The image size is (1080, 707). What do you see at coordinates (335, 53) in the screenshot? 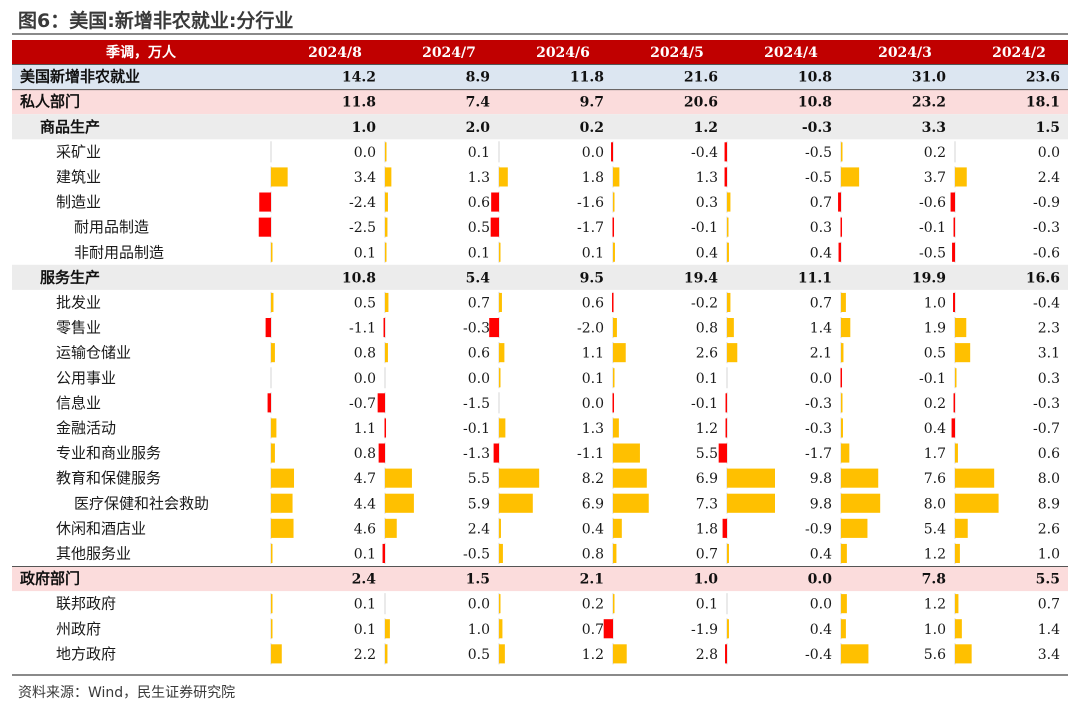
I see `header-month-label: 2024/8` at bounding box center [335, 53].